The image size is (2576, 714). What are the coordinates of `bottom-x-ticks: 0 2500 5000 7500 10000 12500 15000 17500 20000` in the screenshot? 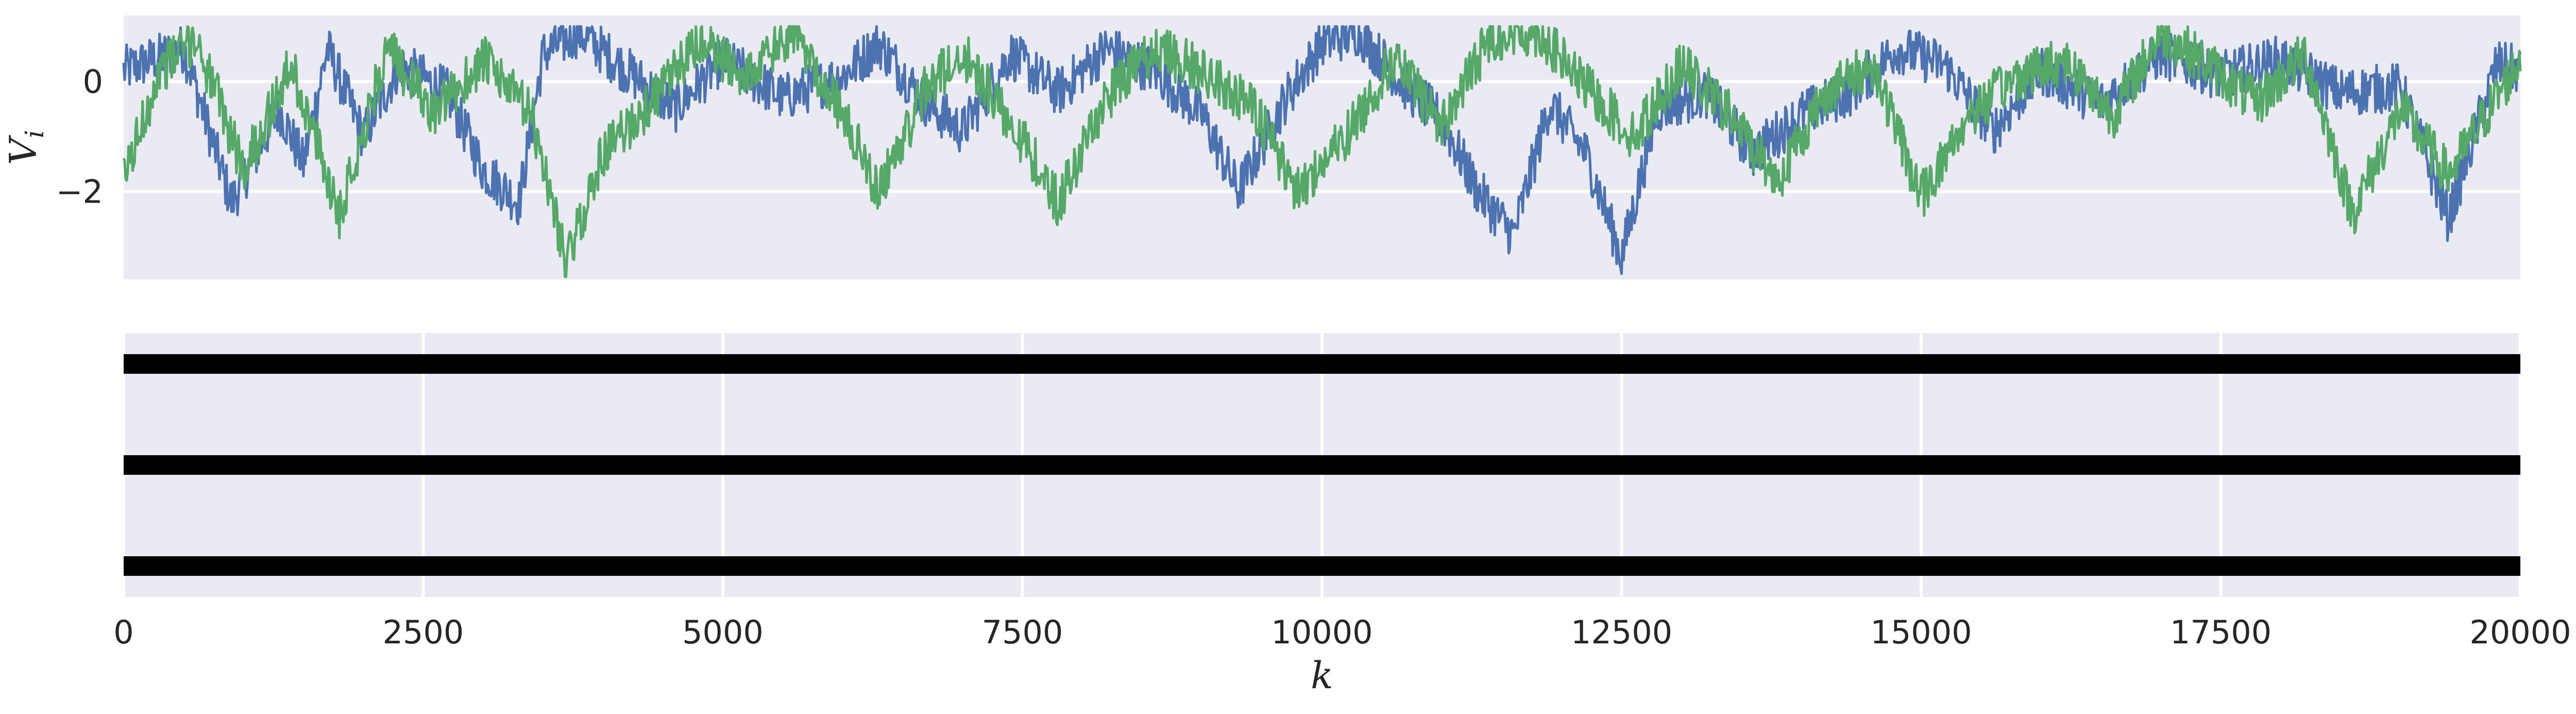 It's located at (1342, 632).